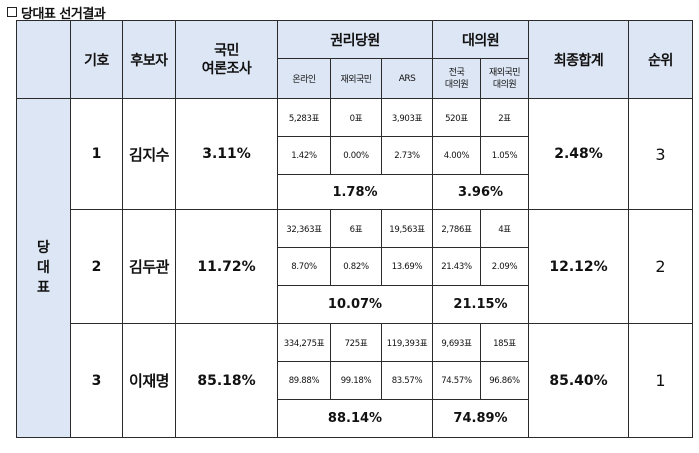 This screenshot has height=453, width=699. Describe the element at coordinates (226, 154) in the screenshot. I see `poll-result: 3.11%` at that location.